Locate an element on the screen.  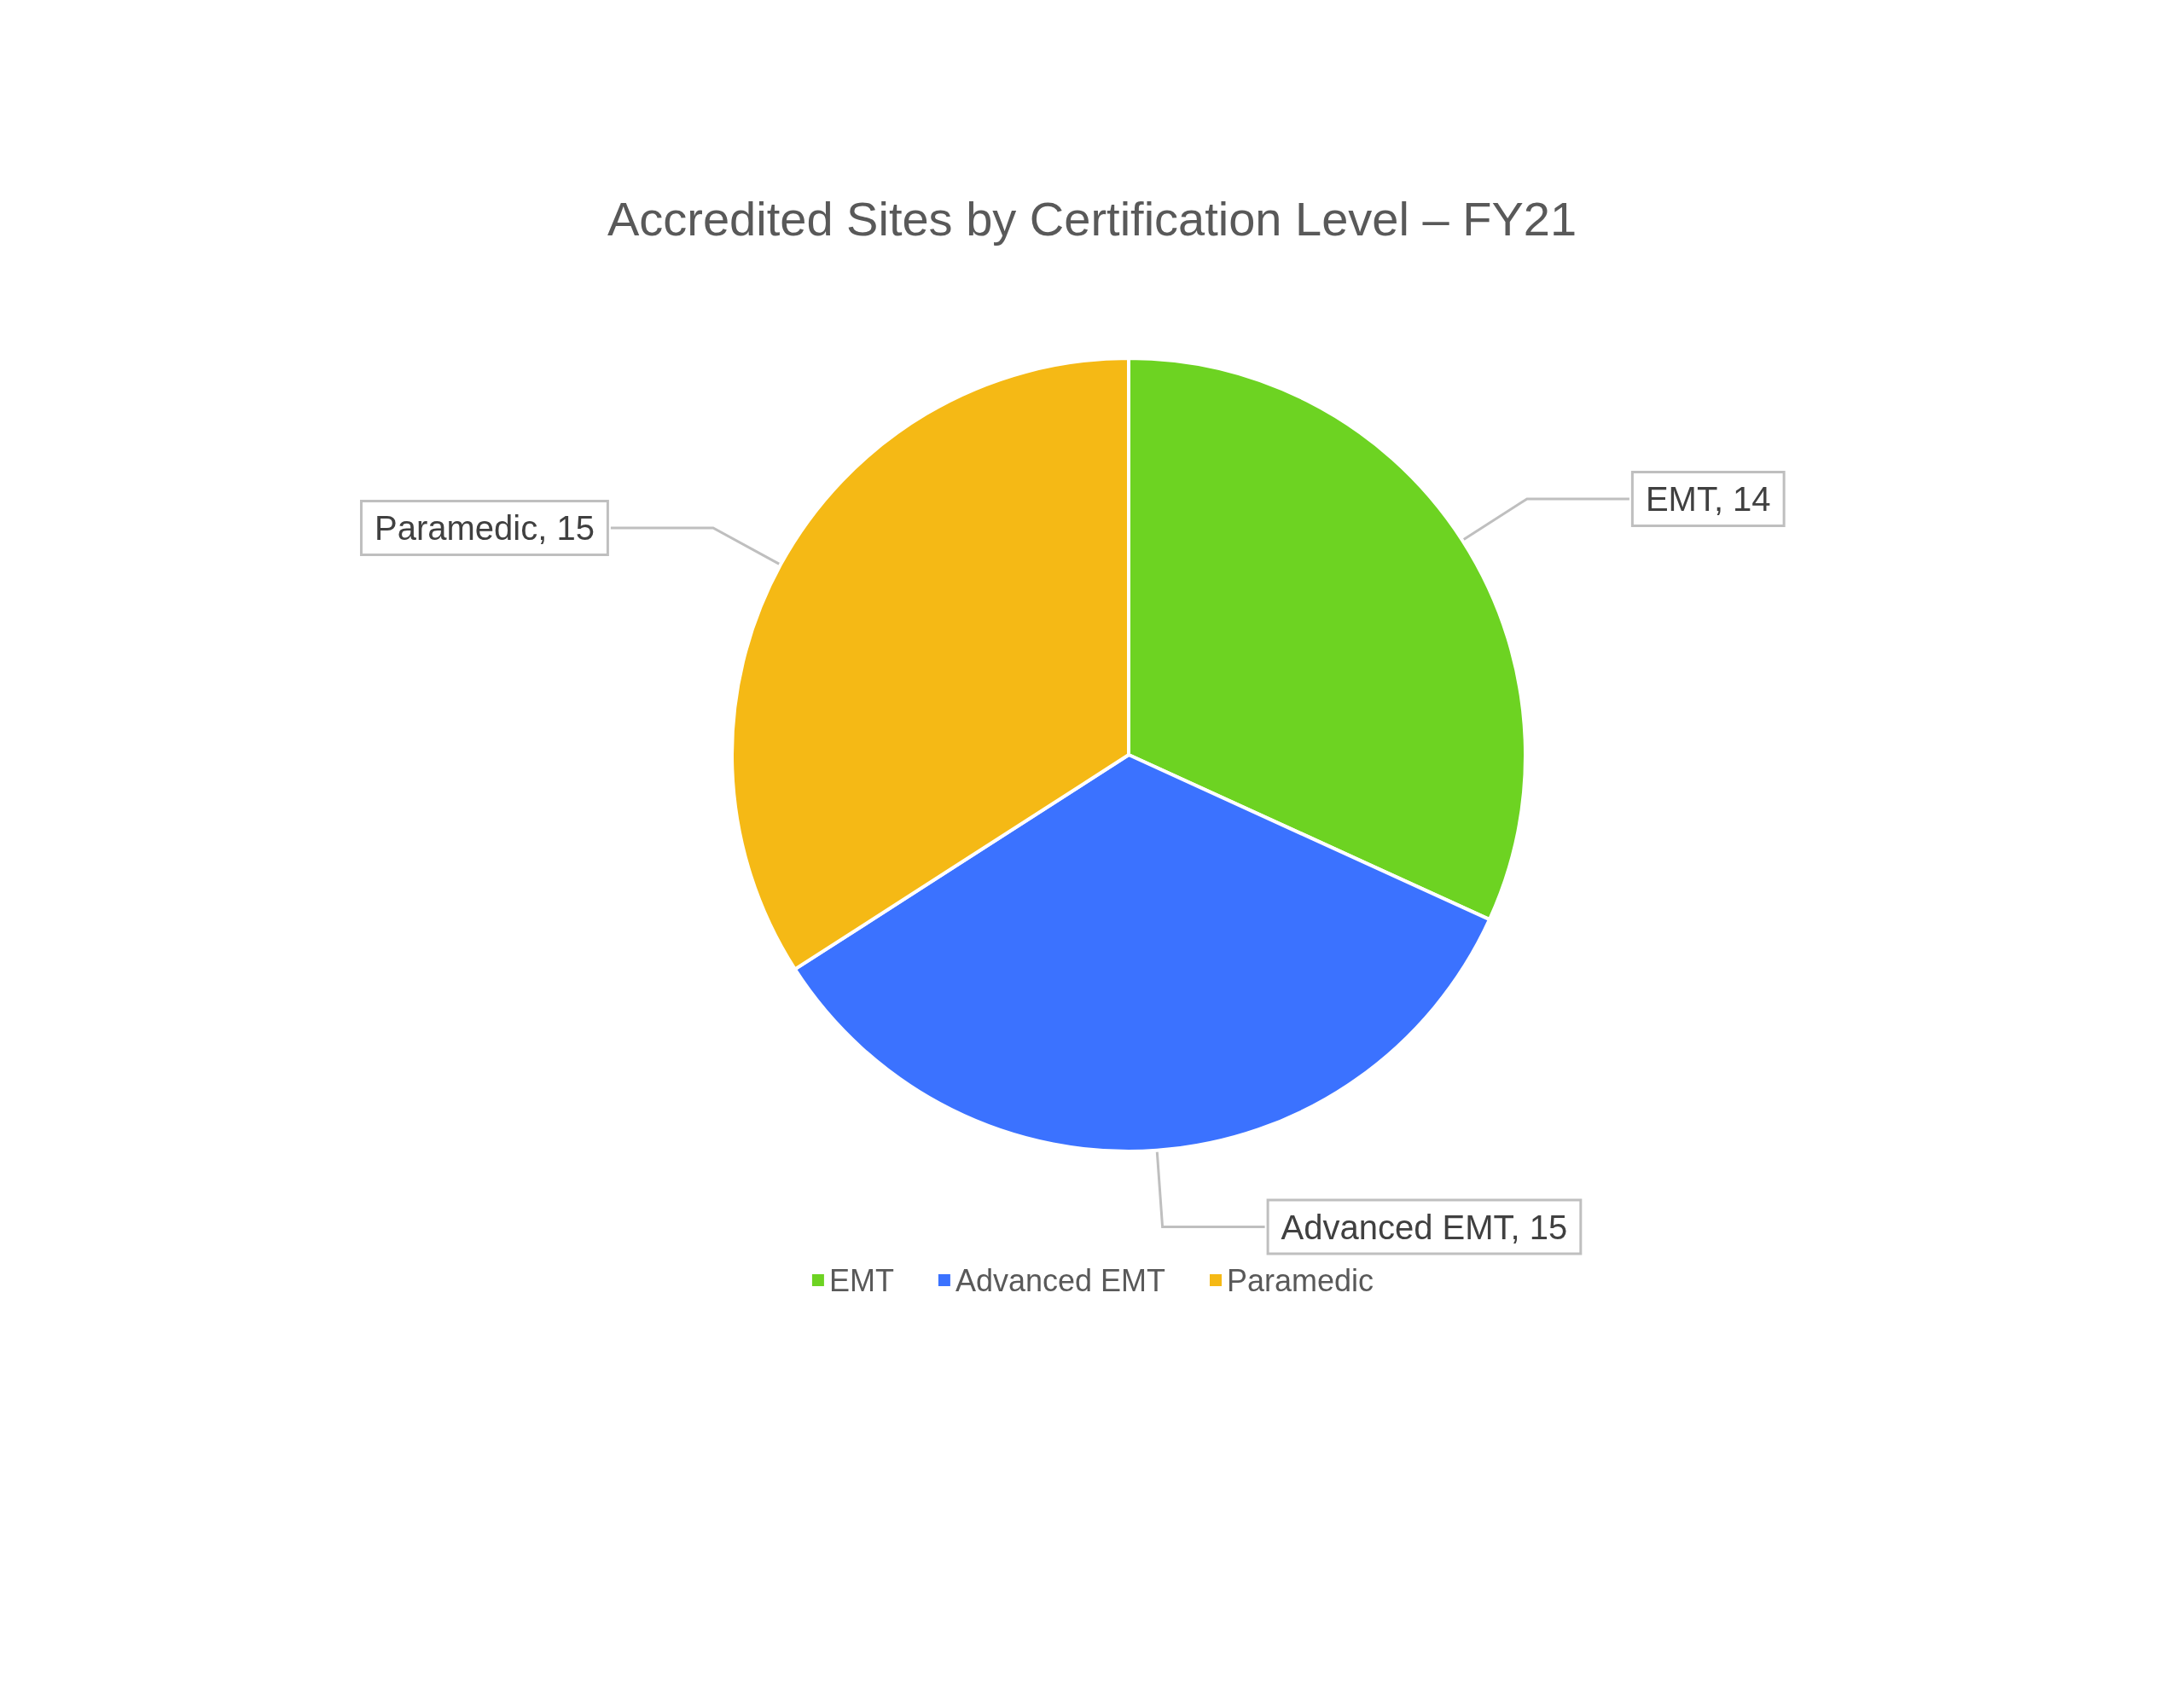
legend-label: Advanced EMT is located at coordinates (1060, 1280).